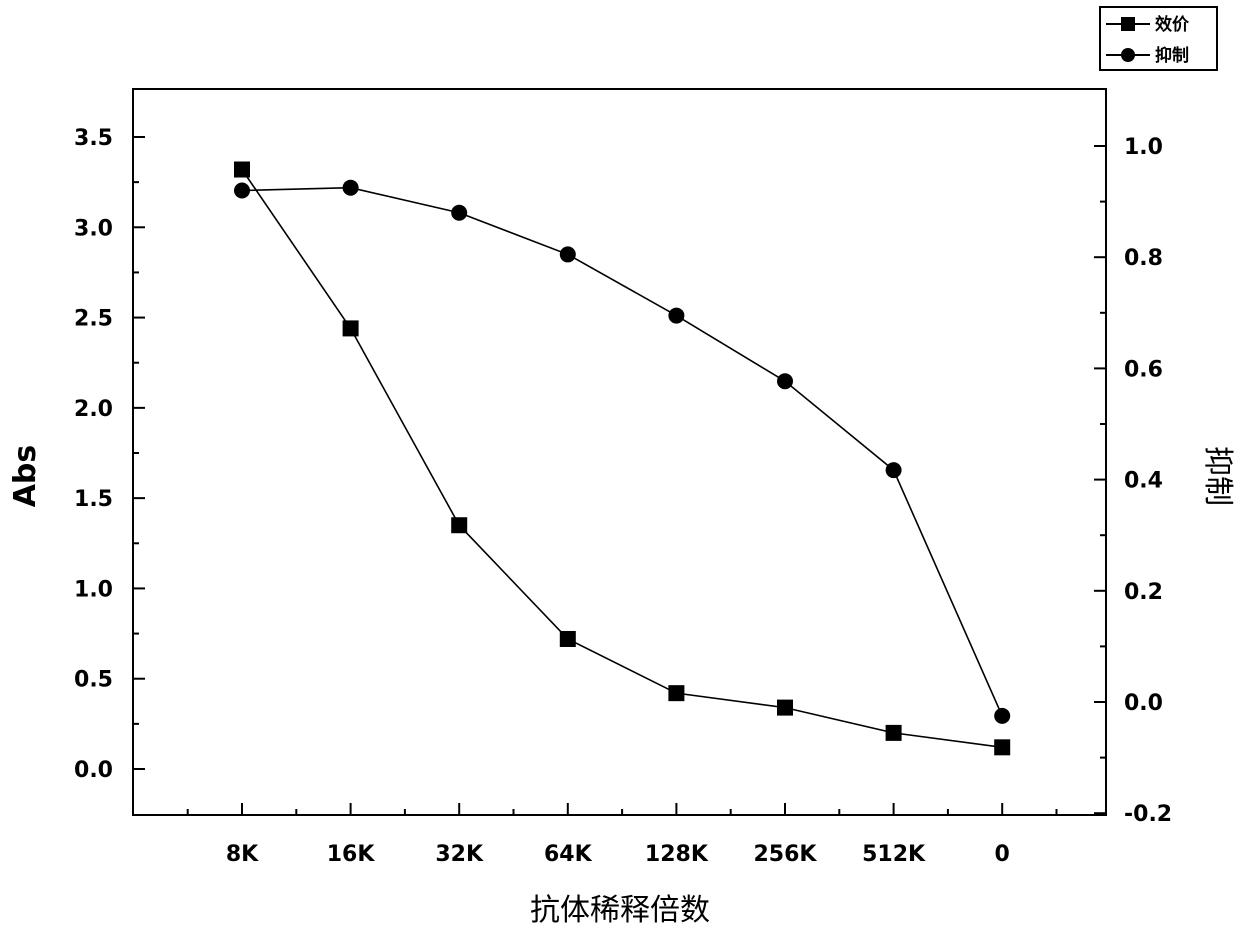  What do you see at coordinates (93, 770) in the screenshot?
I see `y-tick-label: 0.0` at bounding box center [93, 770].